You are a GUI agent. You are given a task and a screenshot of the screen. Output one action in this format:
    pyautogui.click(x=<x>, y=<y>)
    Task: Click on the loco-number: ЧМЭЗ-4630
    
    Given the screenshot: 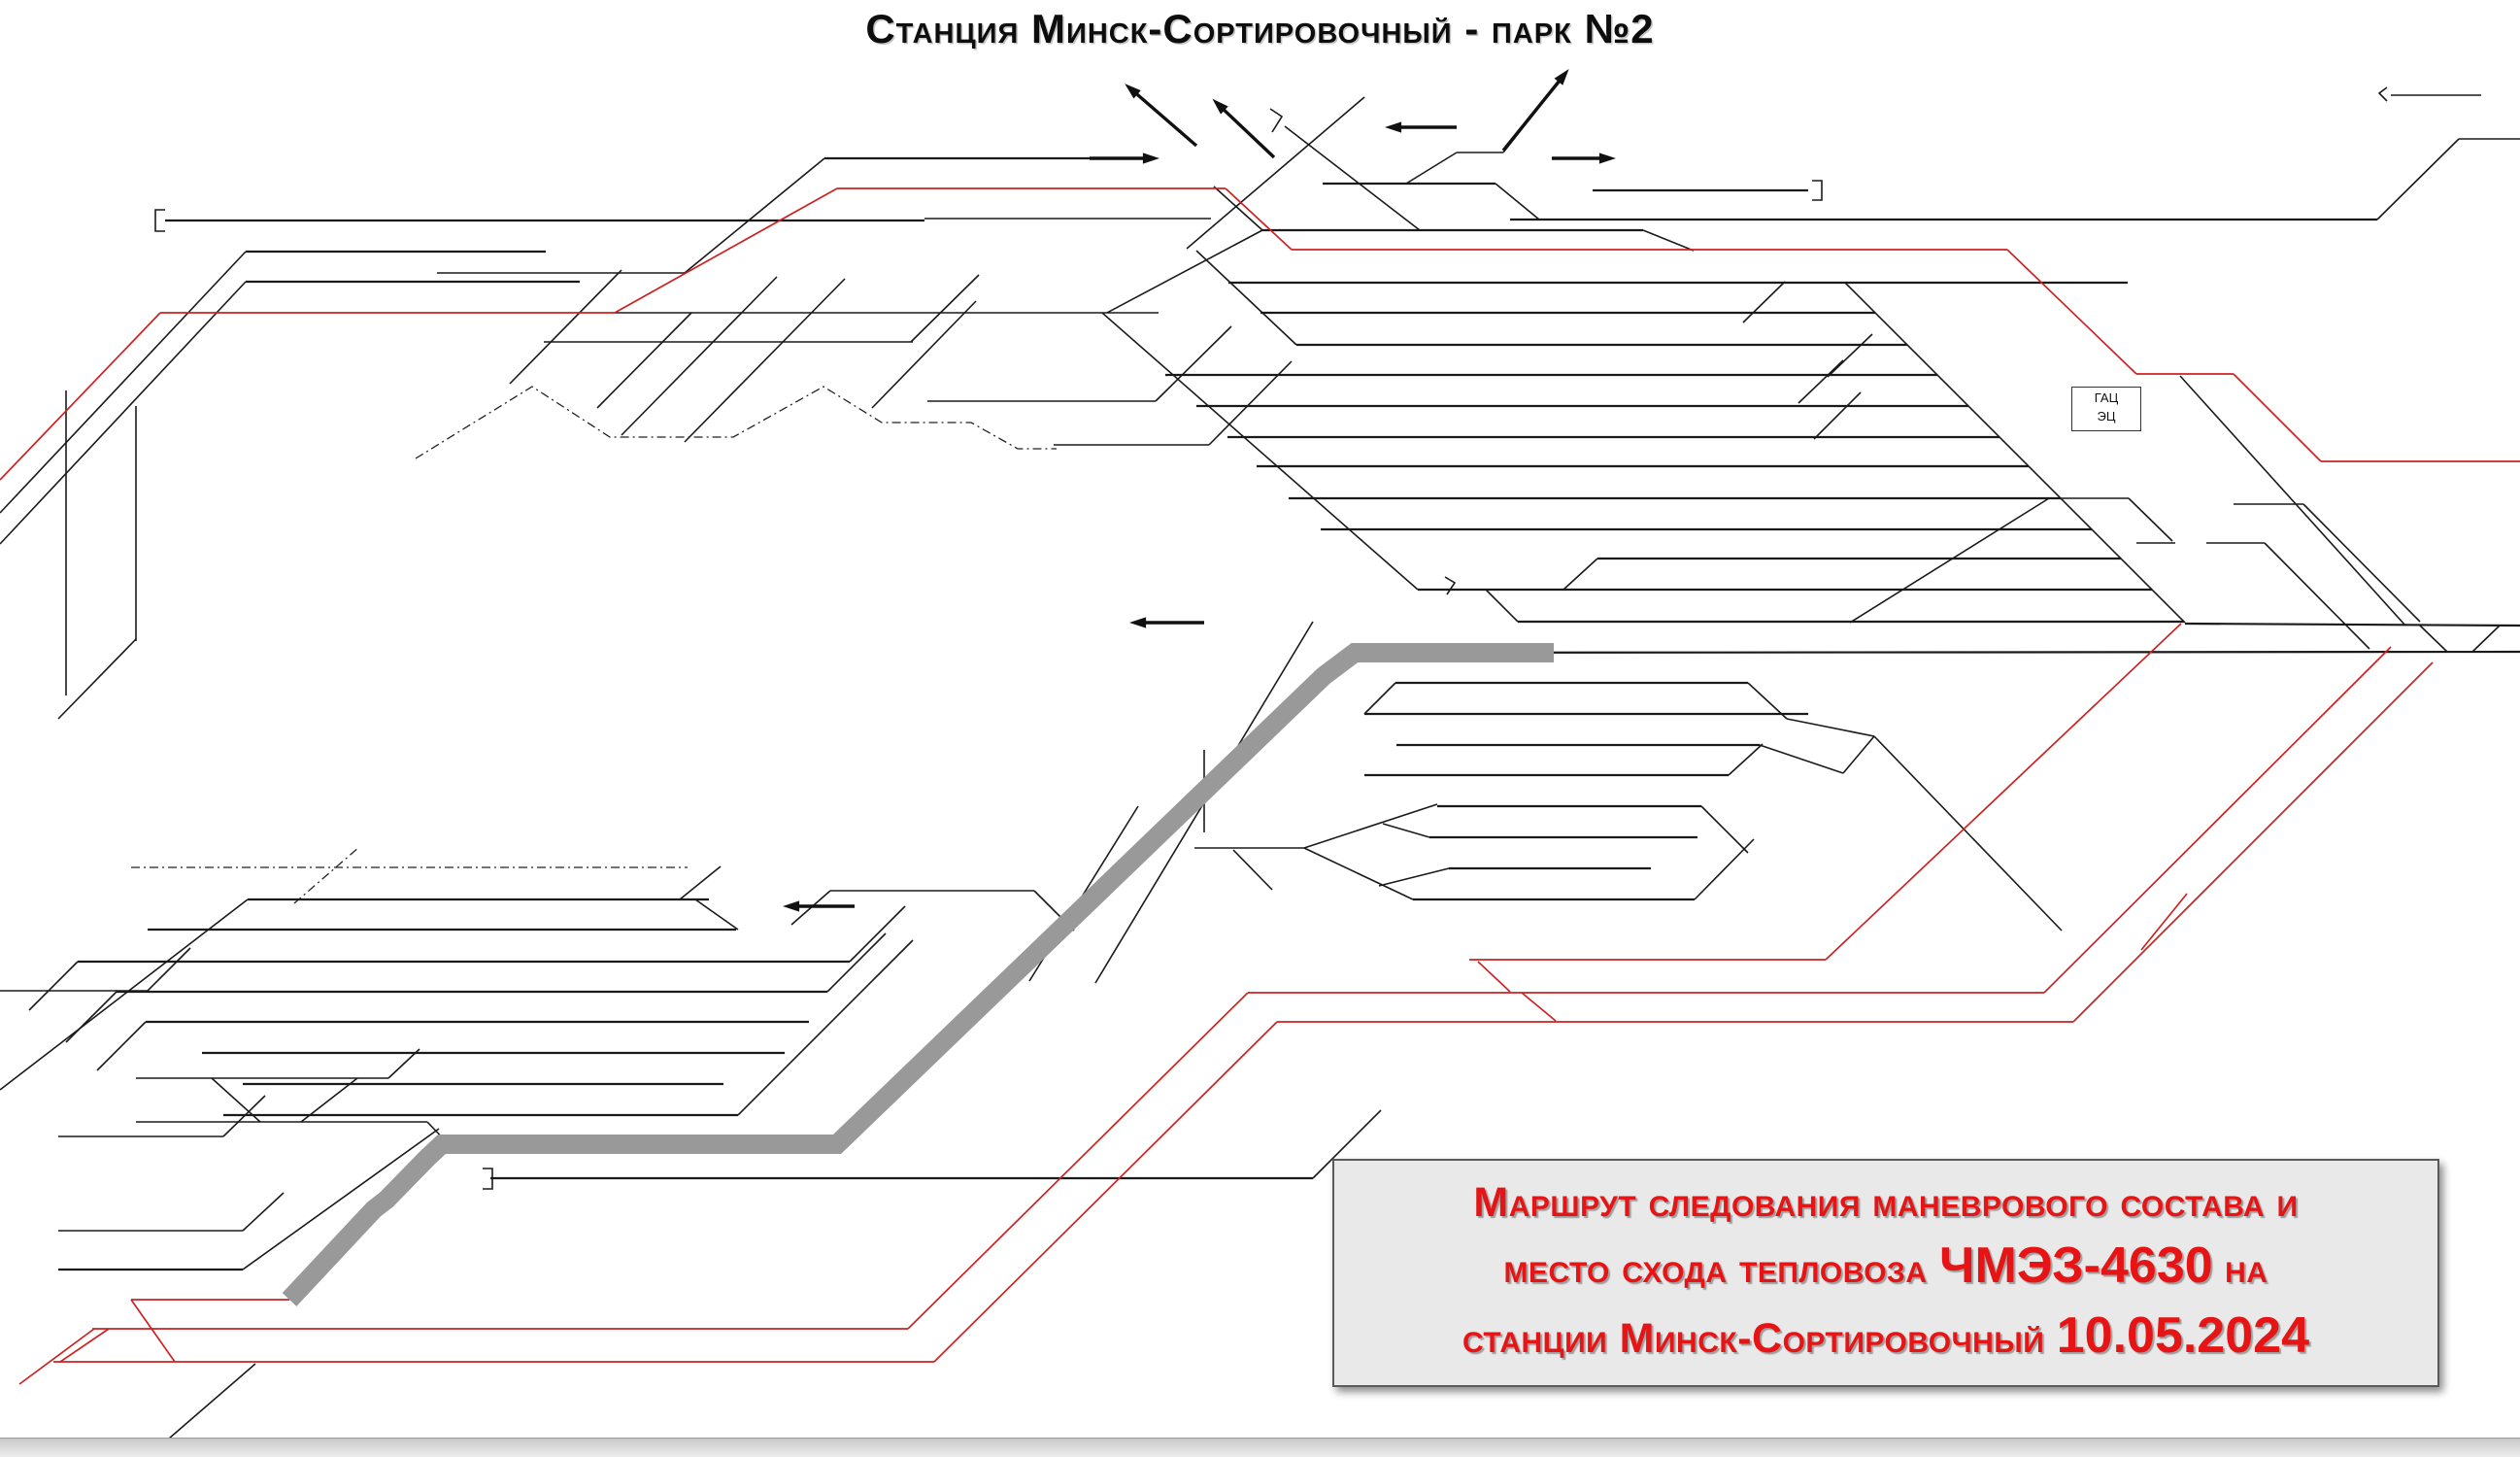 What is the action you would take?
    pyautogui.click(x=2075, y=1266)
    